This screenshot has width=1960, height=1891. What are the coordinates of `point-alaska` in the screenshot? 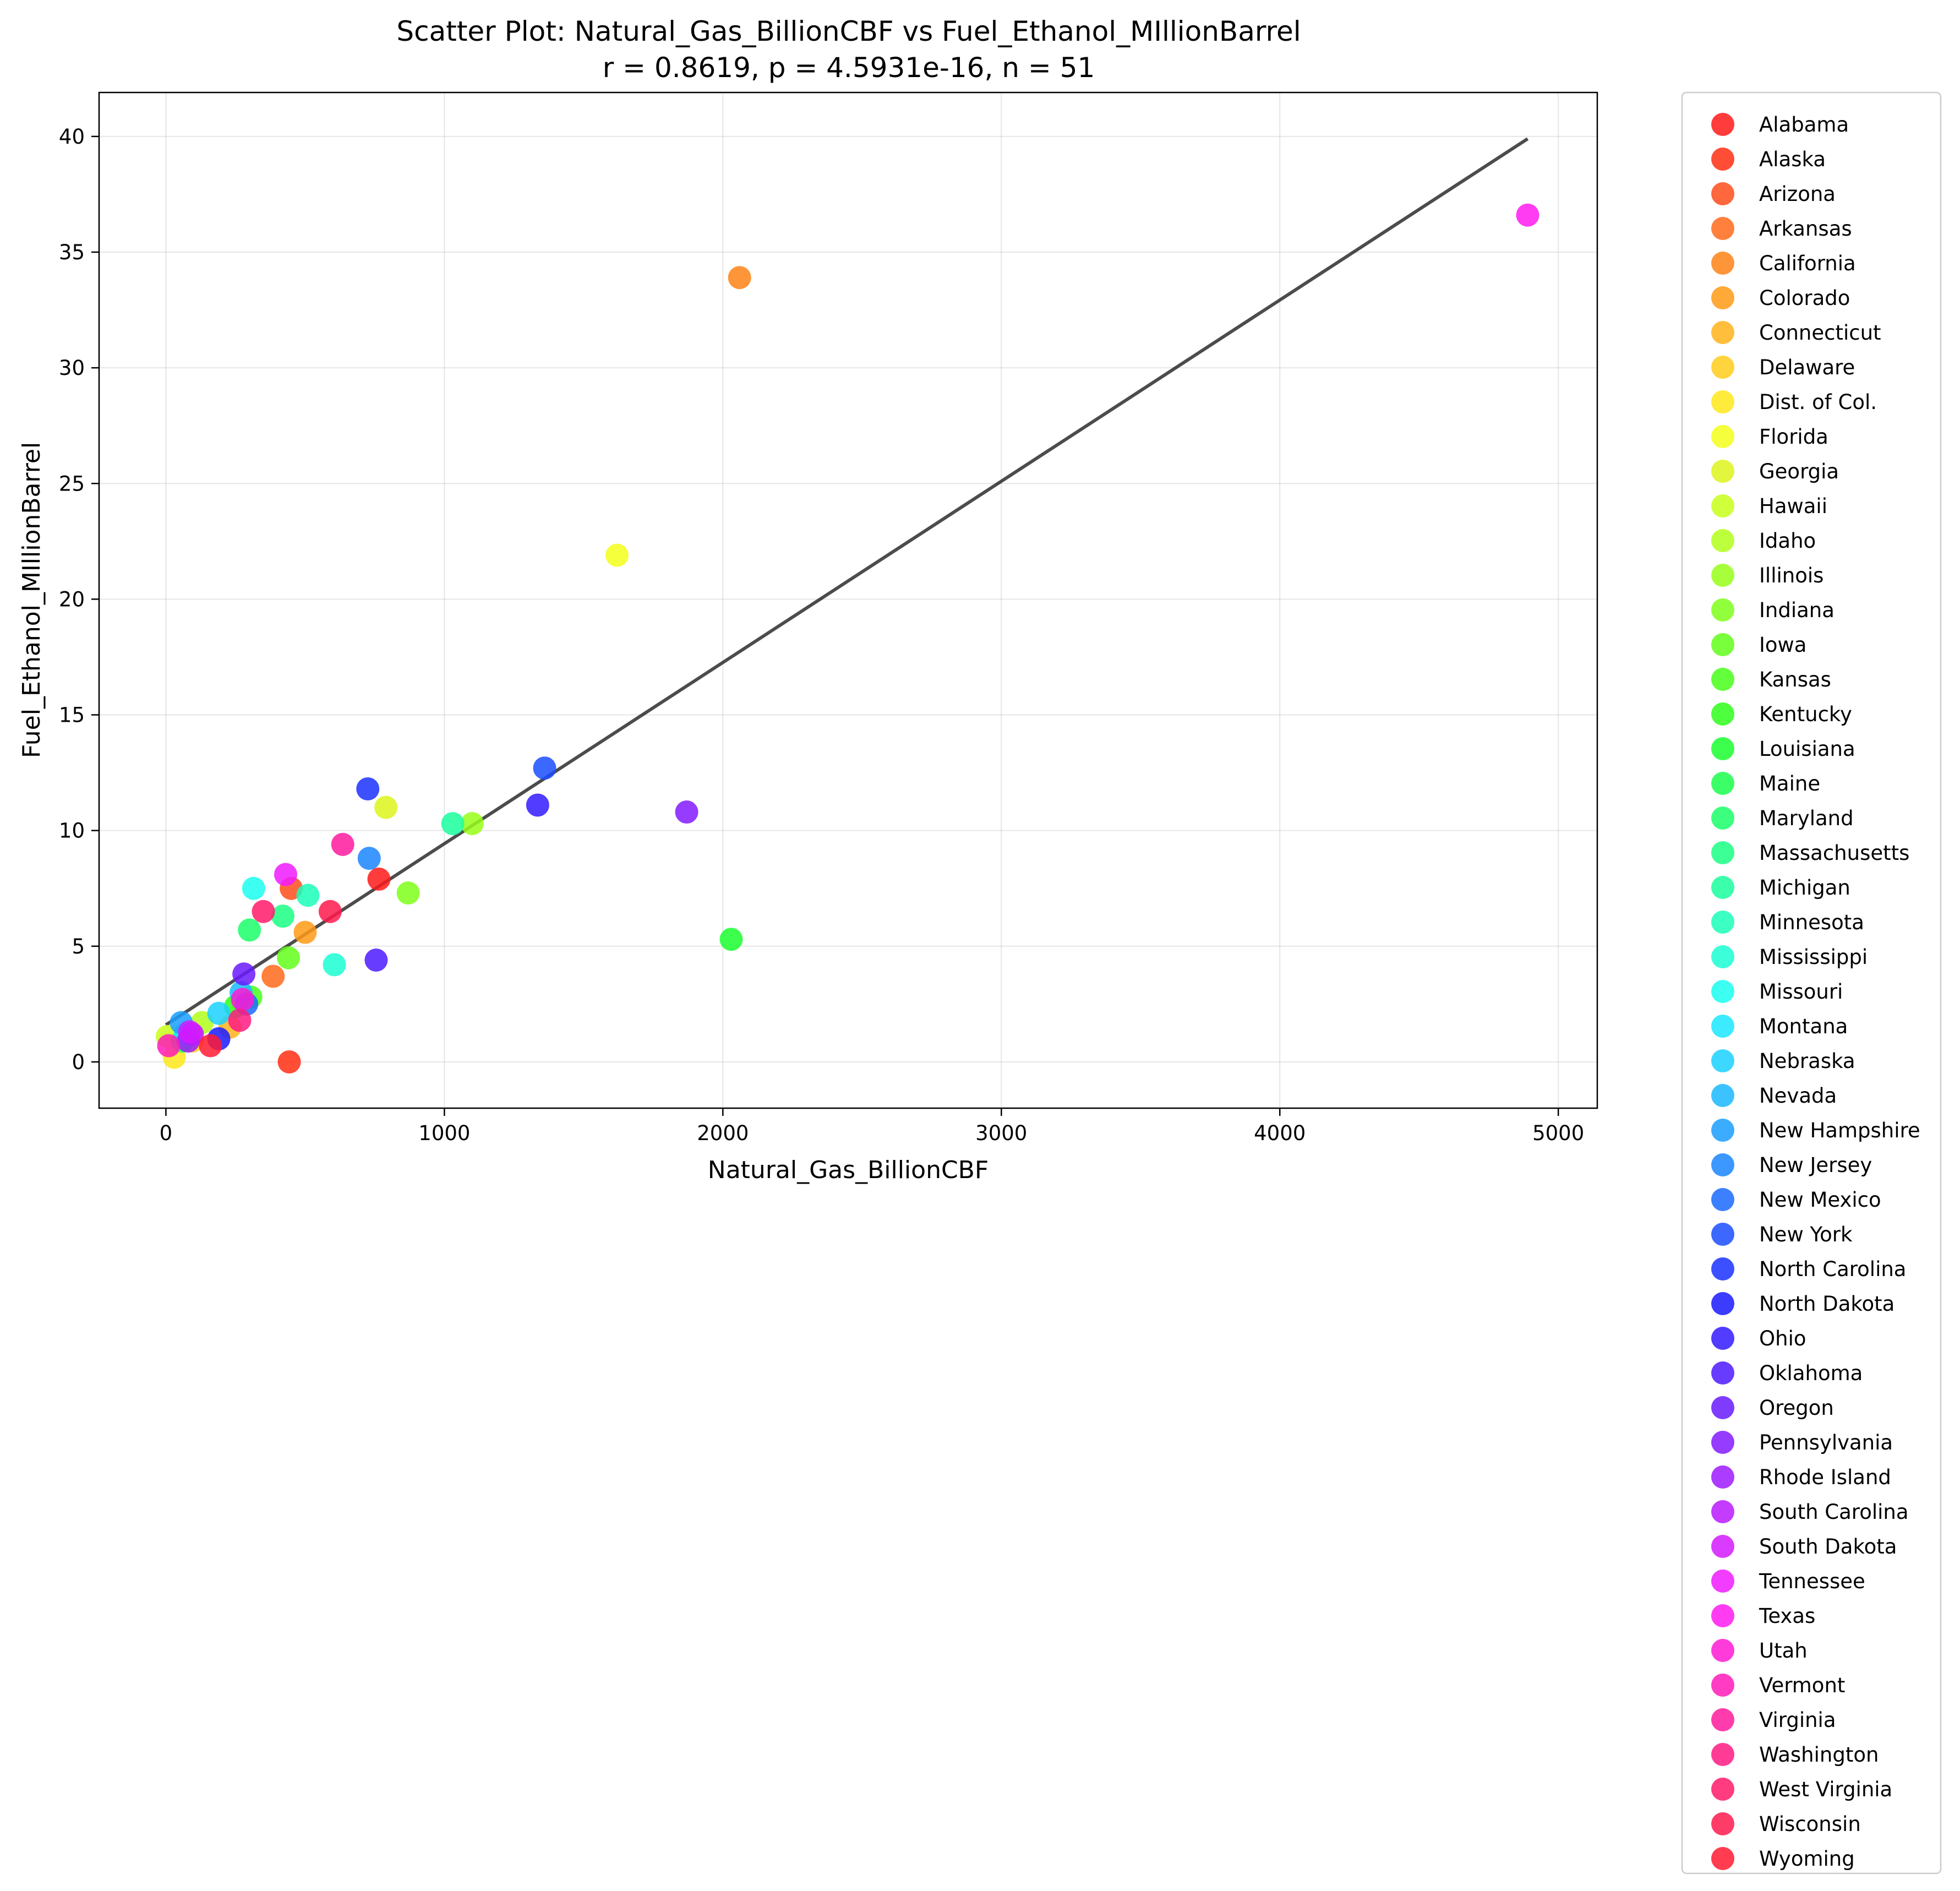 It's located at (289, 1062).